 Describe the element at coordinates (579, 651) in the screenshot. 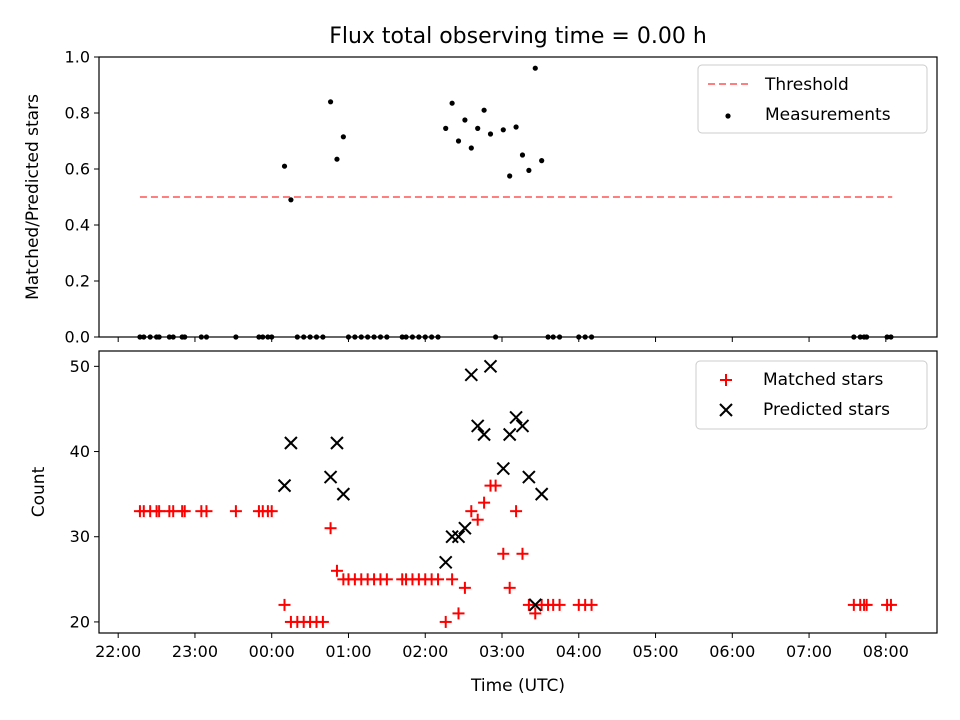

I see `x-tick-label: 04:00` at that location.